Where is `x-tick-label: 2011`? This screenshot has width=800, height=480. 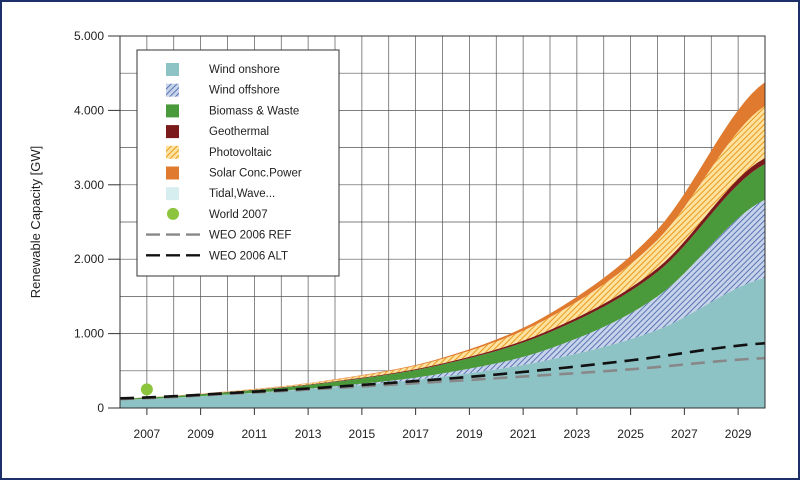
x-tick-label: 2011 is located at coordinates (254, 434).